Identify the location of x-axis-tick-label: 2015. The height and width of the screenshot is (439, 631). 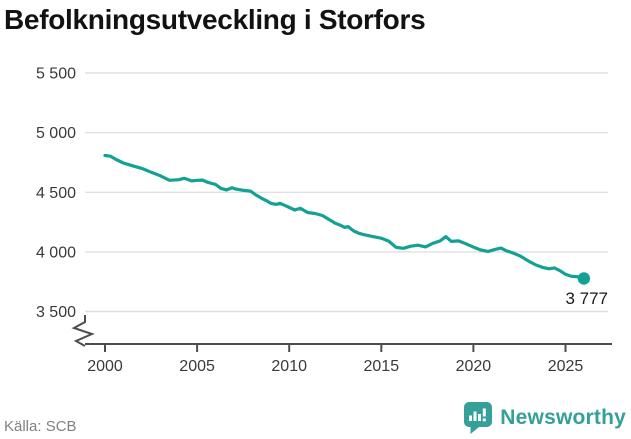
(382, 366).